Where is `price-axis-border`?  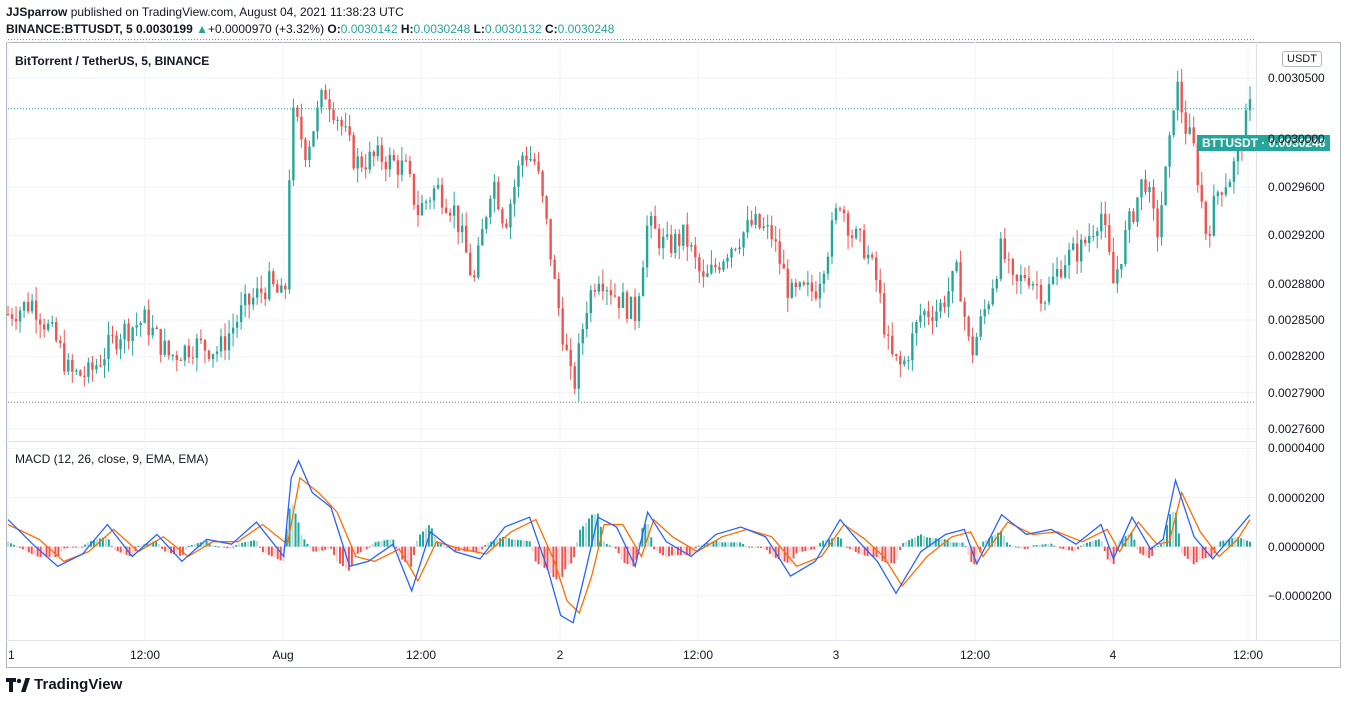
price-axis-border is located at coordinates (1256, 341).